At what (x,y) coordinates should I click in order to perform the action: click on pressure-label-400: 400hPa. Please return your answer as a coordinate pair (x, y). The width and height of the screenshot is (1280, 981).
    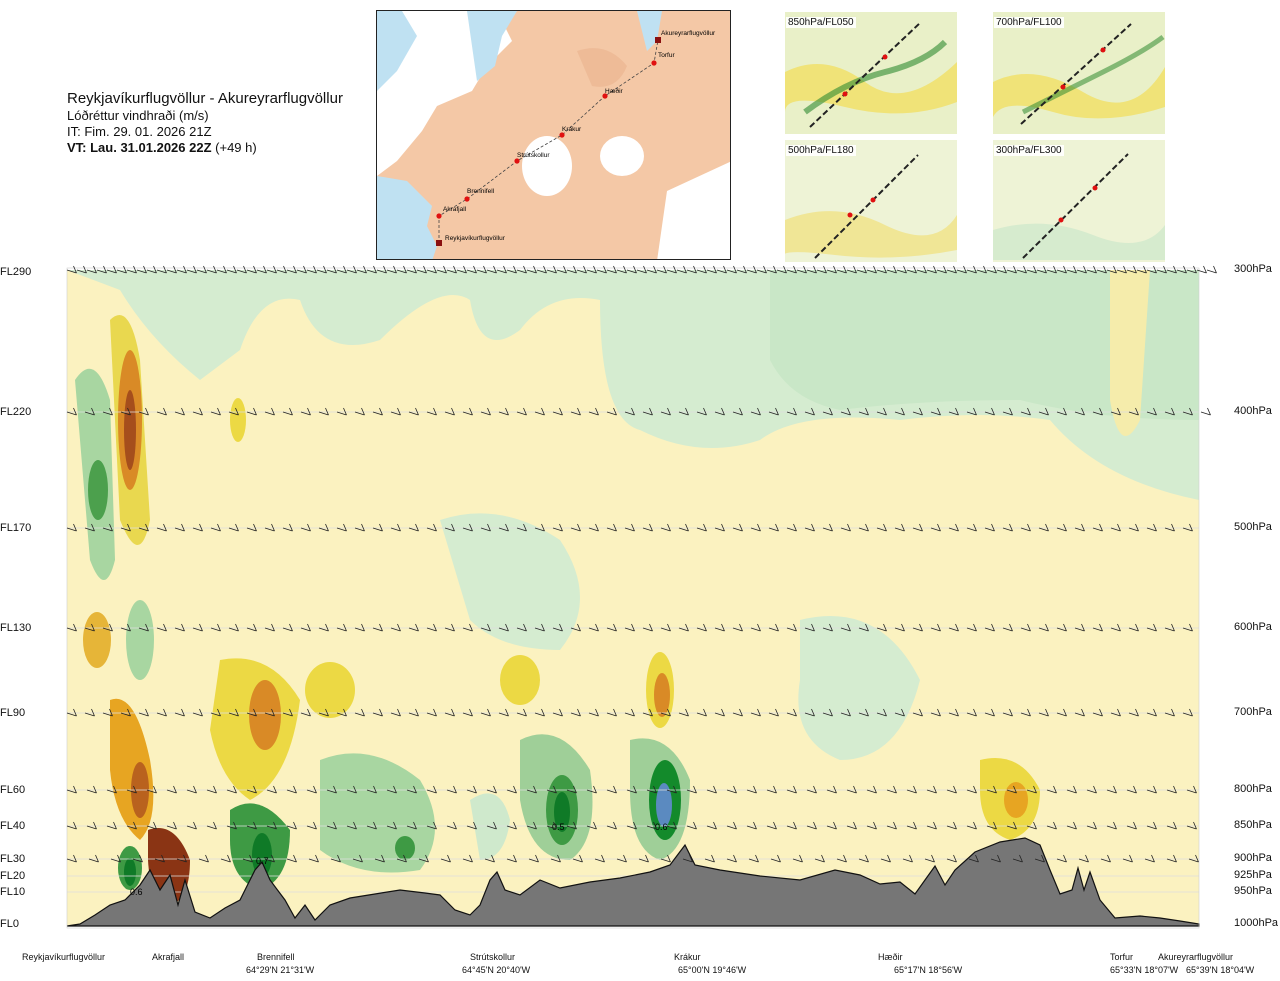
    Looking at the image, I should click on (1253, 411).